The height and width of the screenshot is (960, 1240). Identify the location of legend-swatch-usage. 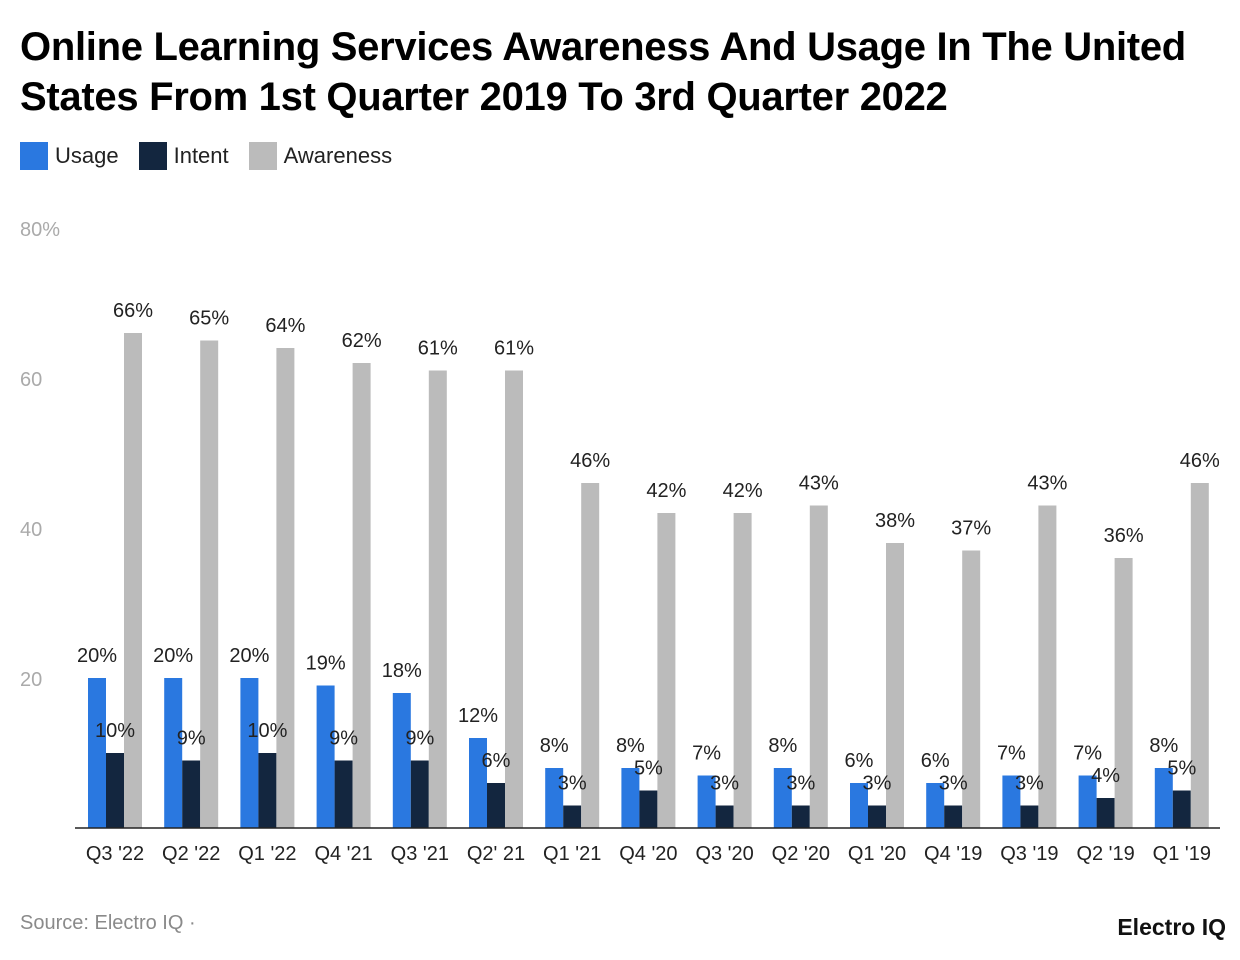
(34, 156).